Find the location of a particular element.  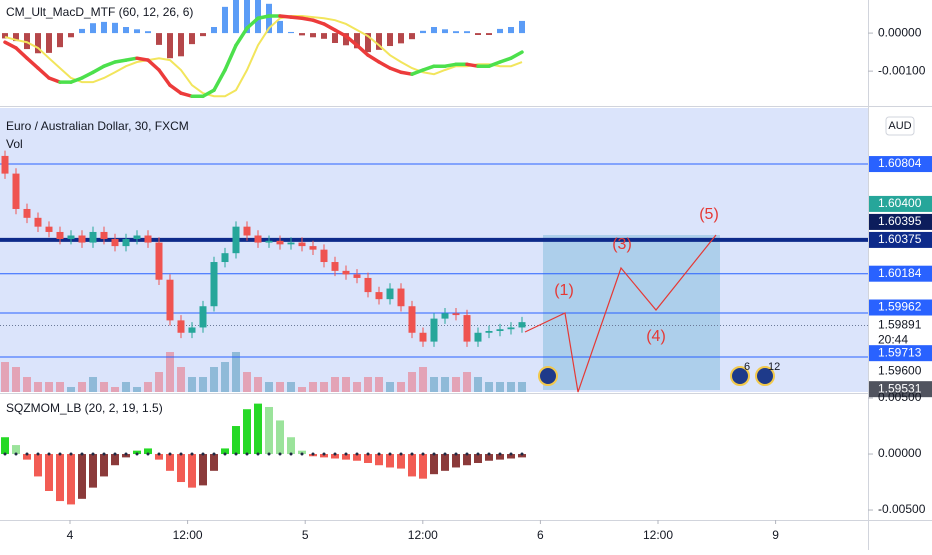

event-count: 12 is located at coordinates (774, 367).